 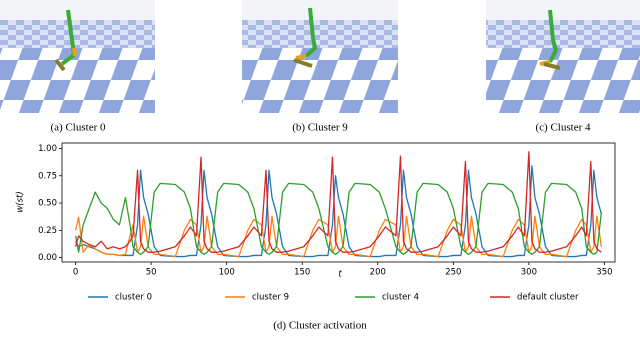 I want to click on series-line, so click(x=338, y=236).